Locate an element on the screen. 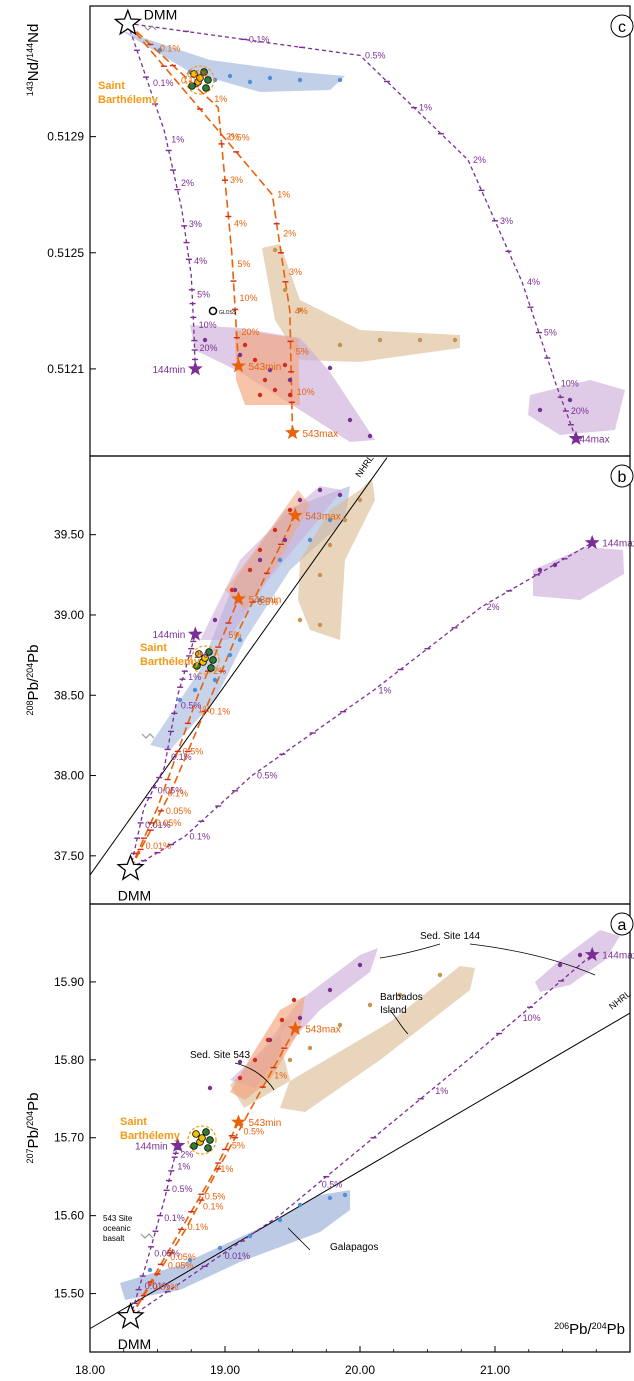 The height and width of the screenshot is (1381, 634). saint-barthelemy-field is located at coordinates (205, 660).